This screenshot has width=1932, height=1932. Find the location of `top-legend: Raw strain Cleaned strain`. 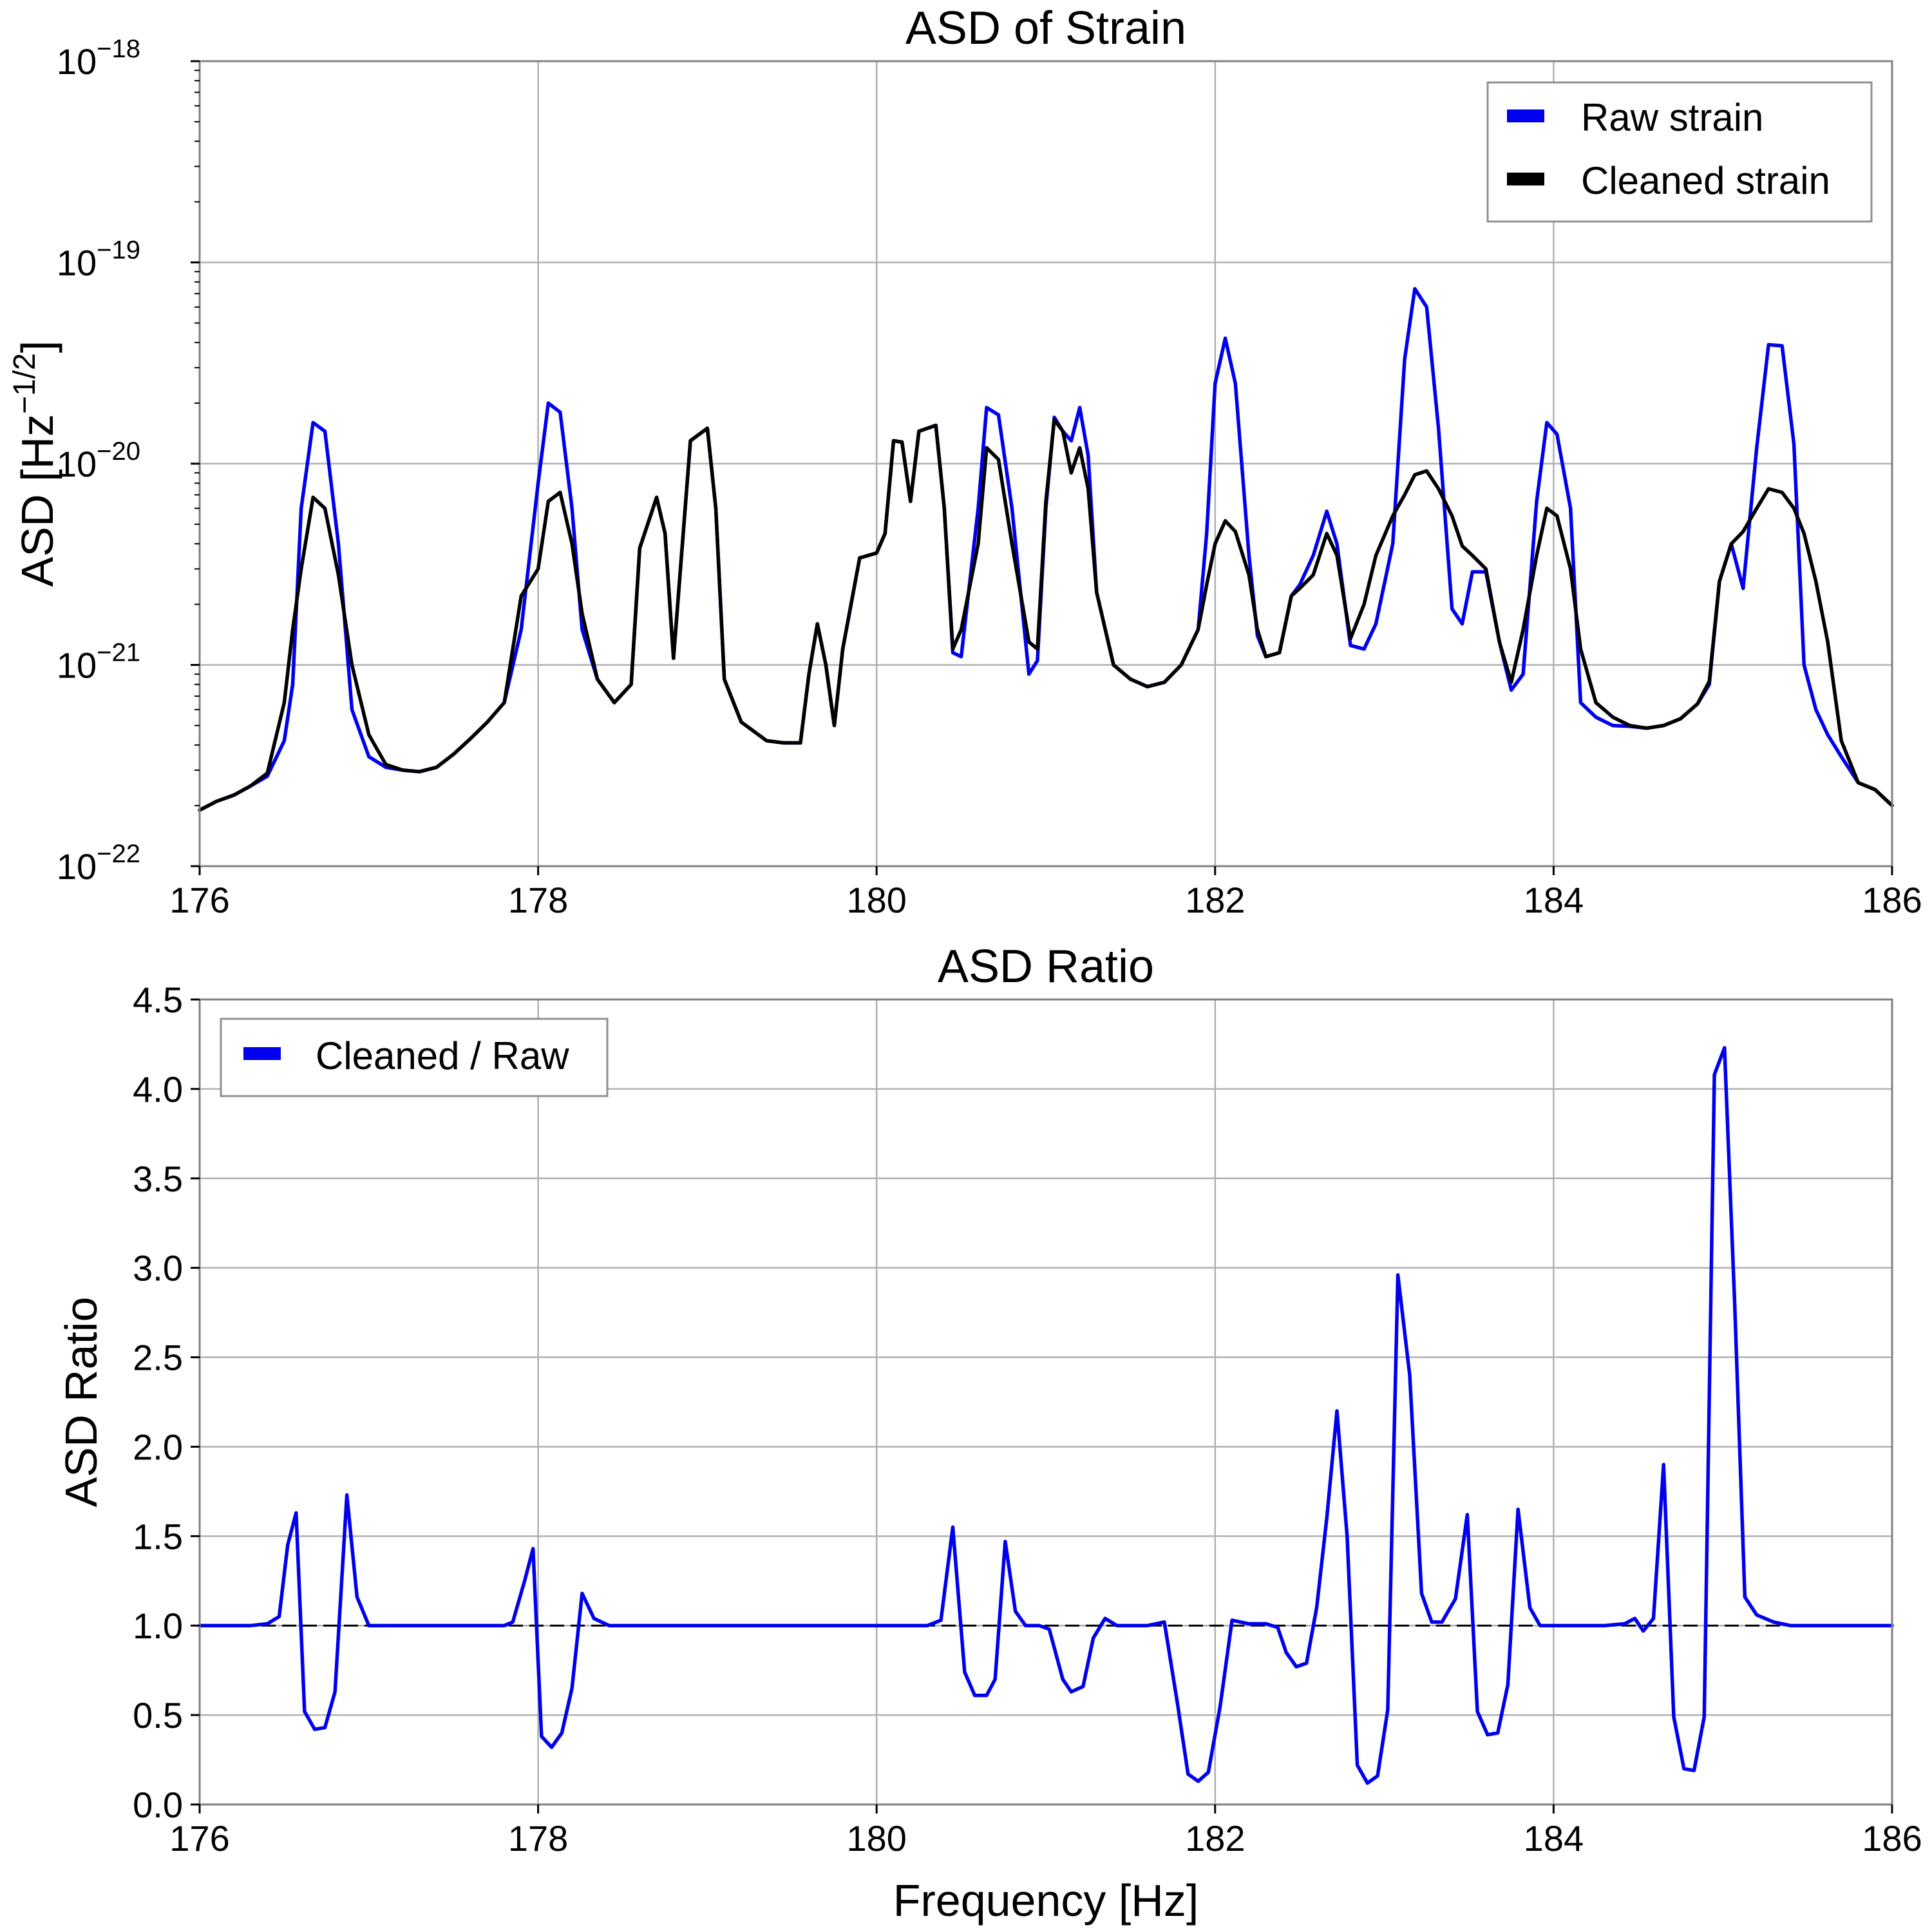

top-legend: Raw strain Cleaned strain is located at coordinates (1679, 152).